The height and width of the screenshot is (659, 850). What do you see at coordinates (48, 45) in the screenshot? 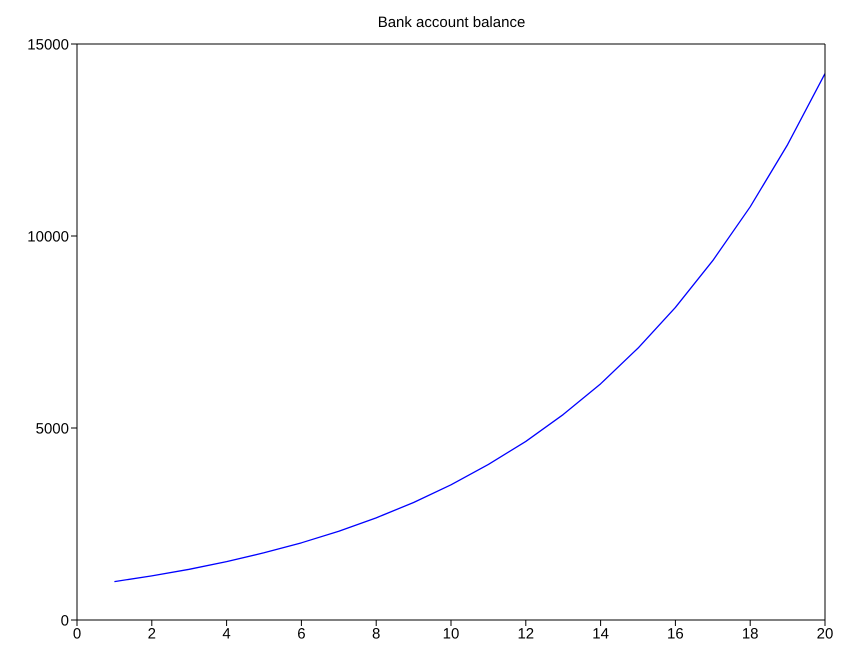
I see `y-tick-label: 15000` at bounding box center [48, 45].